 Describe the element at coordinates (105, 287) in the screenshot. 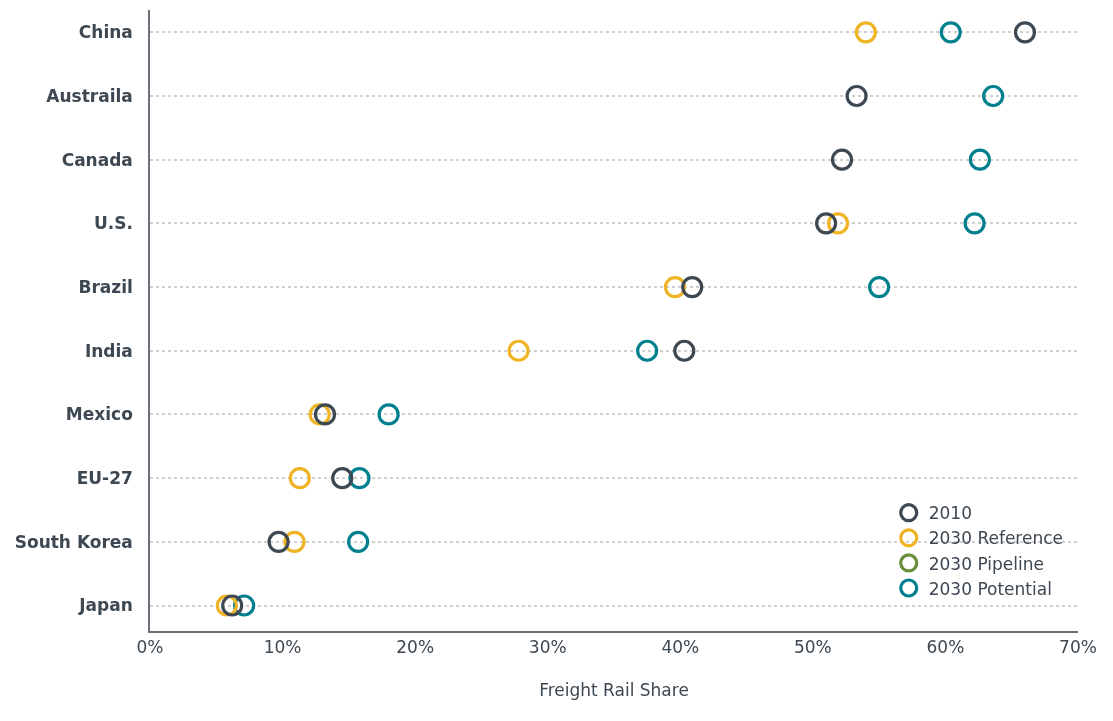

I see `y-tick-label: Brazil` at that location.